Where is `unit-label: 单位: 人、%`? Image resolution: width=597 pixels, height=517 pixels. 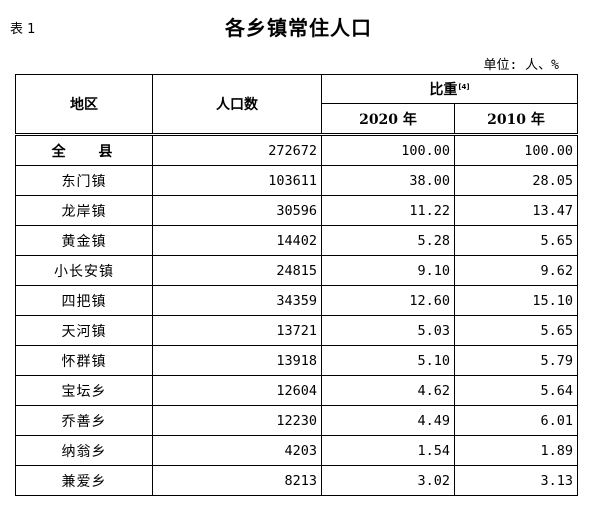
unit-label: 单位: 人、% is located at coordinates (521, 65).